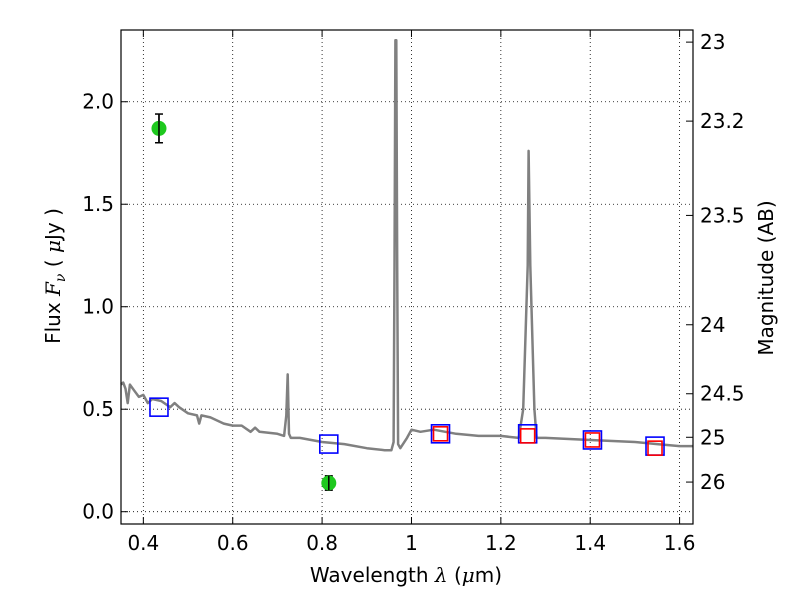  What do you see at coordinates (680, 543) in the screenshot?
I see `x-tick-label: 1.6` at bounding box center [680, 543].